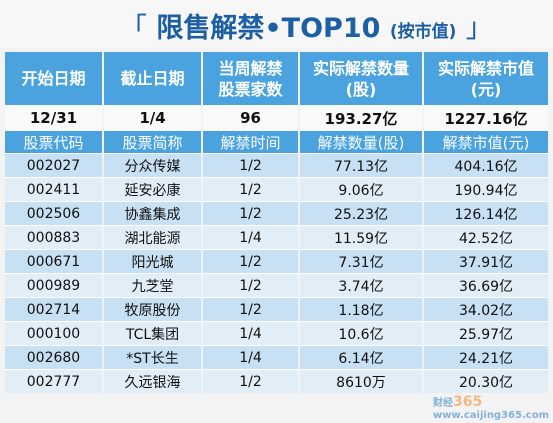 This screenshot has width=553, height=423. I want to click on table-cell: 九芝堂, so click(153, 285).